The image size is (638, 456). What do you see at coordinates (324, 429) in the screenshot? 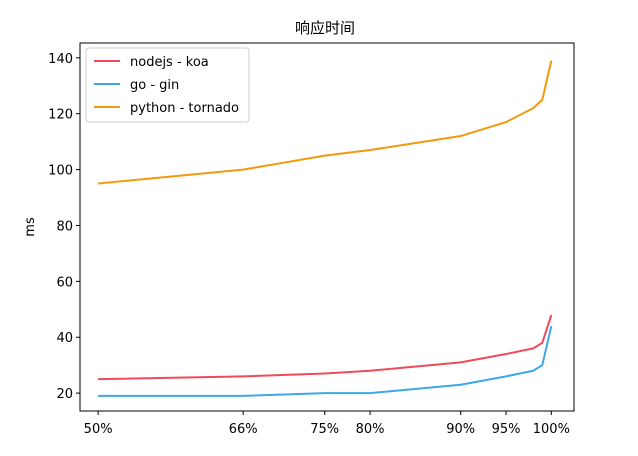
I see `x-tick-label: 75%` at bounding box center [324, 429].